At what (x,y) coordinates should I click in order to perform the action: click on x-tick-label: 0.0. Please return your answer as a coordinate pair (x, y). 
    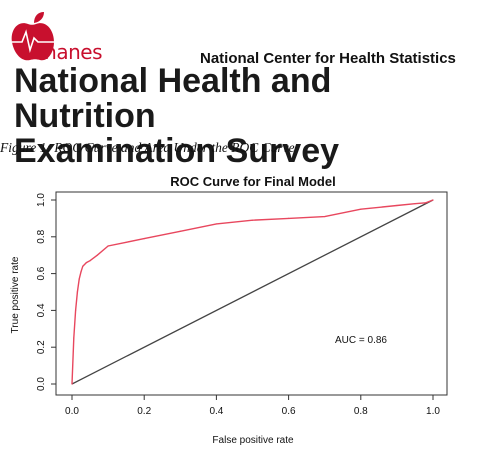
    Looking at the image, I should click on (72, 411).